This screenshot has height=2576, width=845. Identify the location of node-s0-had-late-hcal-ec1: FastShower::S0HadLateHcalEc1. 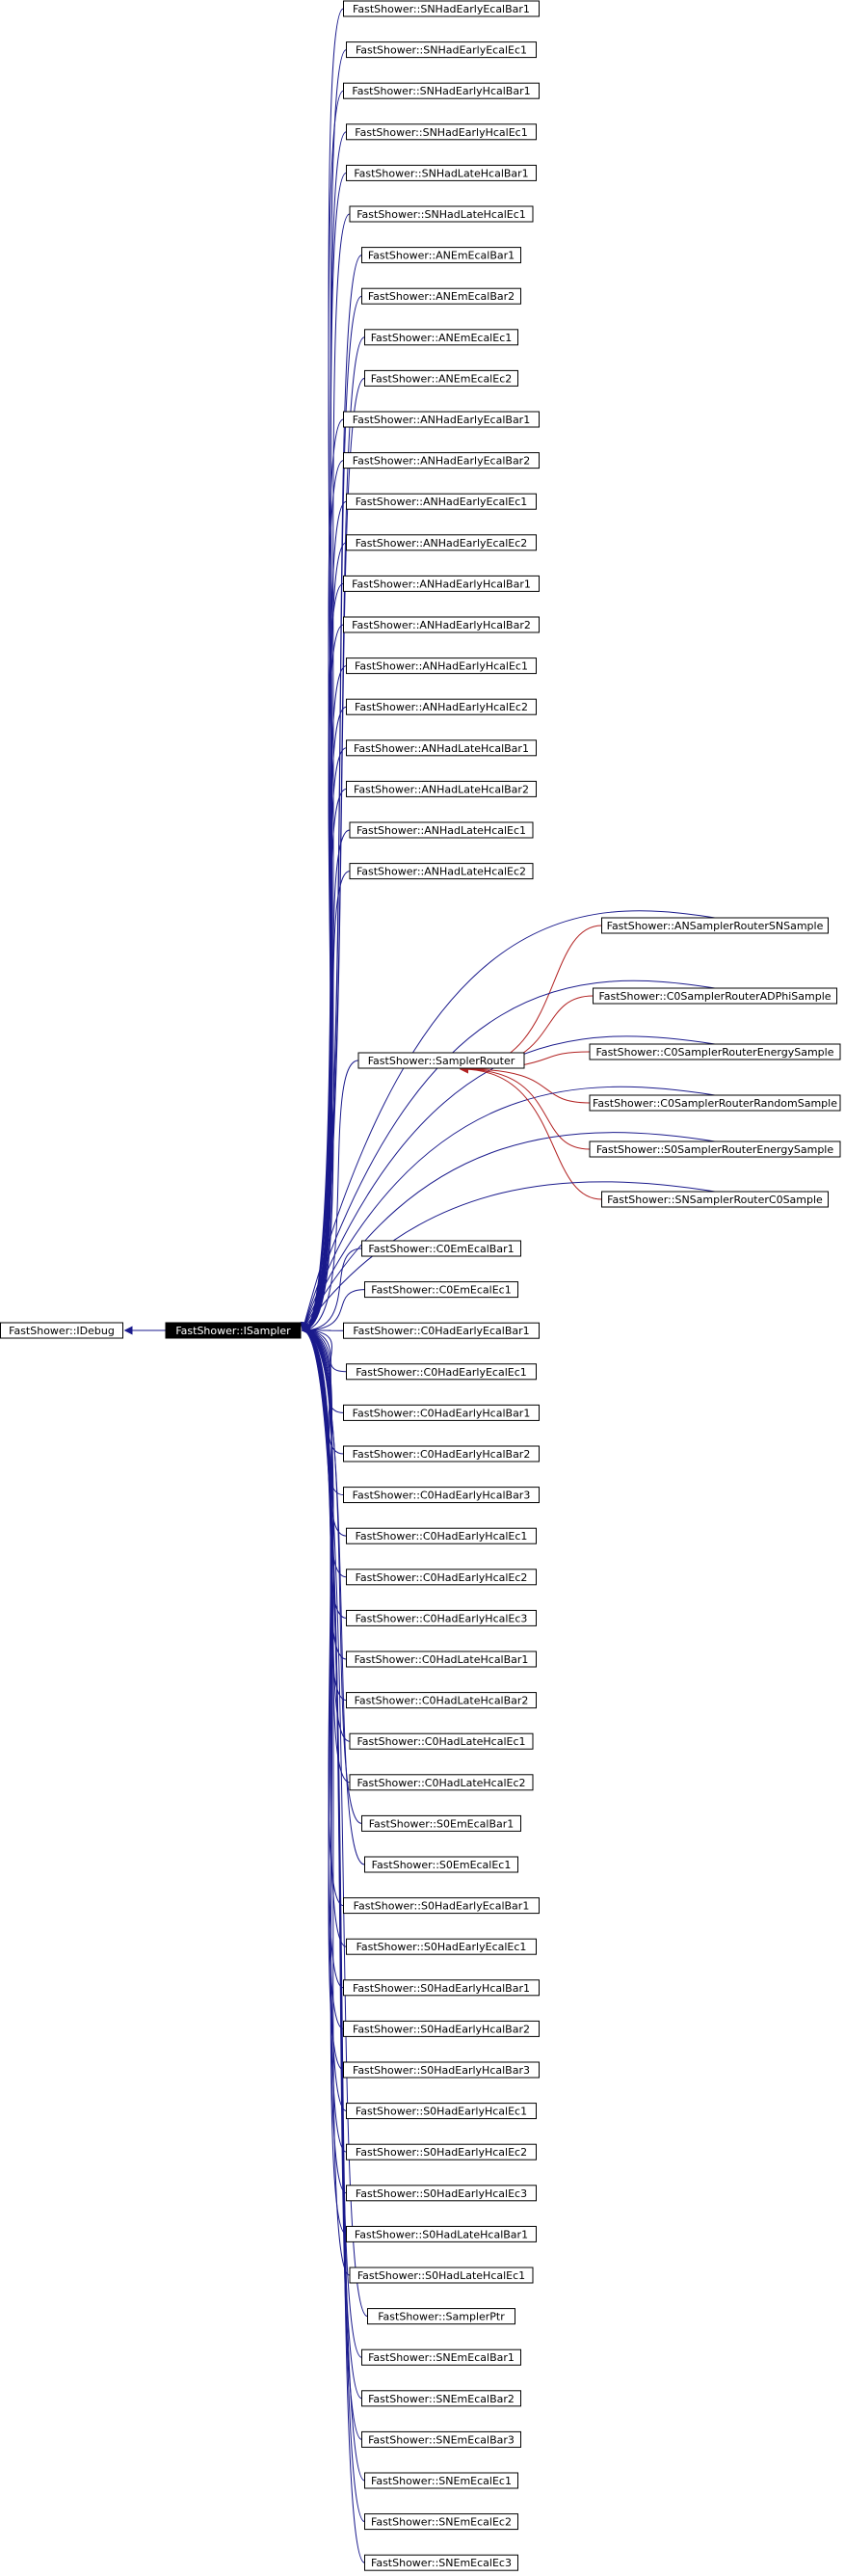
(441, 2275).